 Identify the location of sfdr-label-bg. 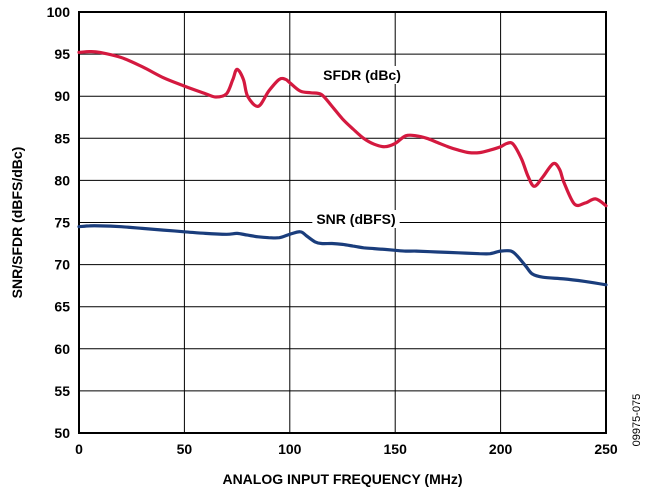
(362, 75).